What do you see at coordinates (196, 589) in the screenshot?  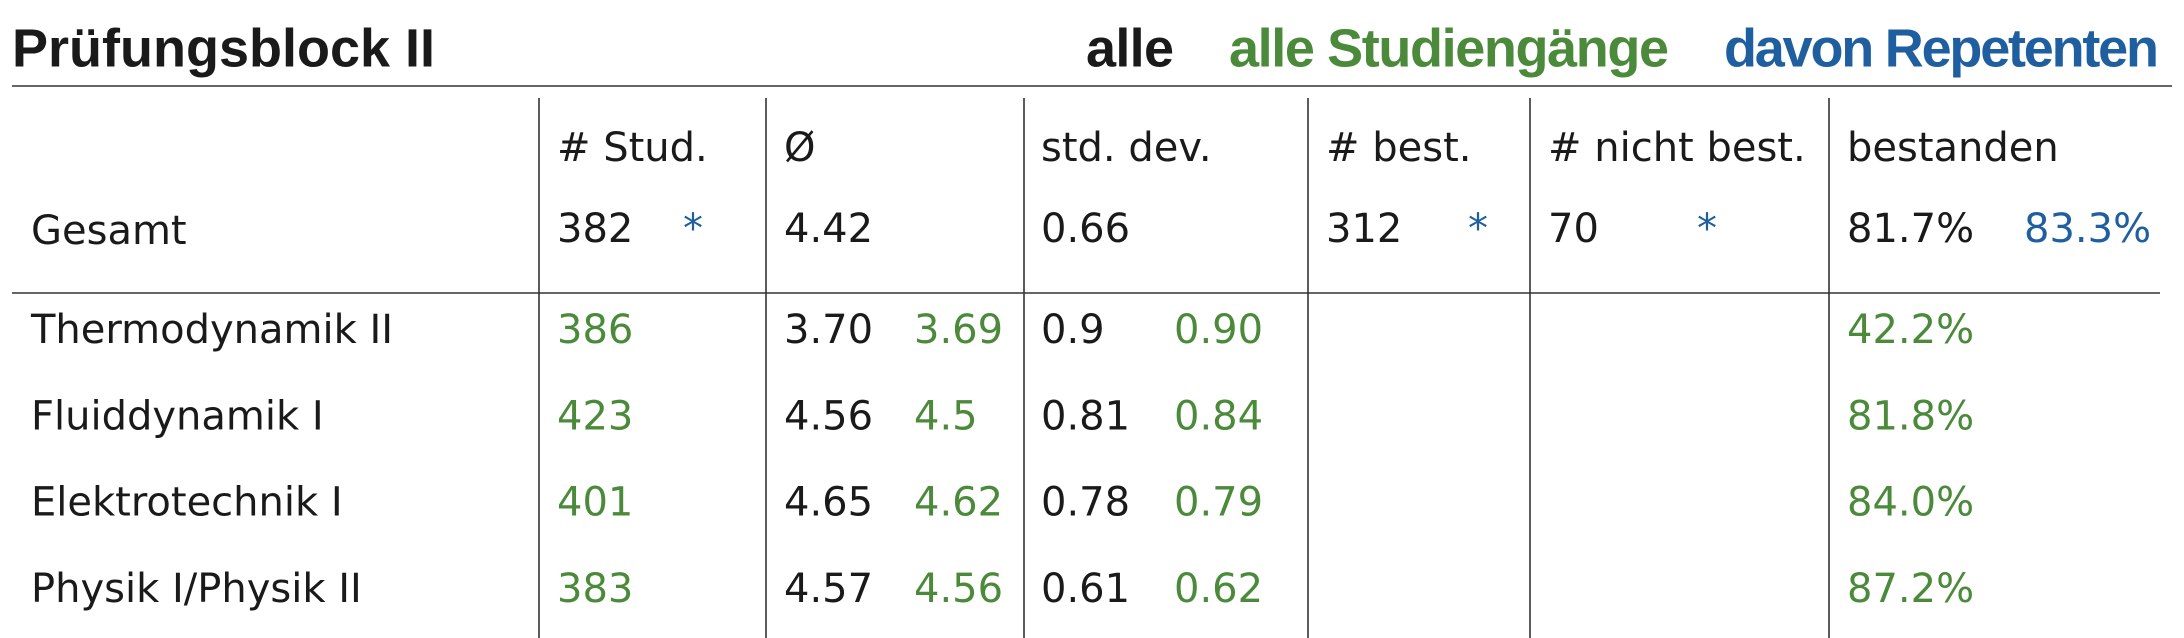 I see `row-label: Physik I/Physik II` at bounding box center [196, 589].